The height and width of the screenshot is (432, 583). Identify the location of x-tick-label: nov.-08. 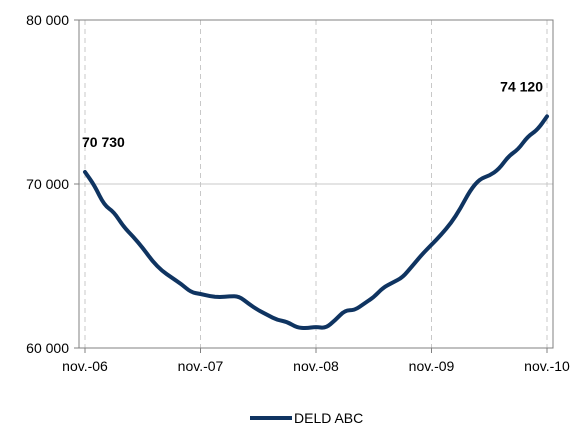
(316, 366).